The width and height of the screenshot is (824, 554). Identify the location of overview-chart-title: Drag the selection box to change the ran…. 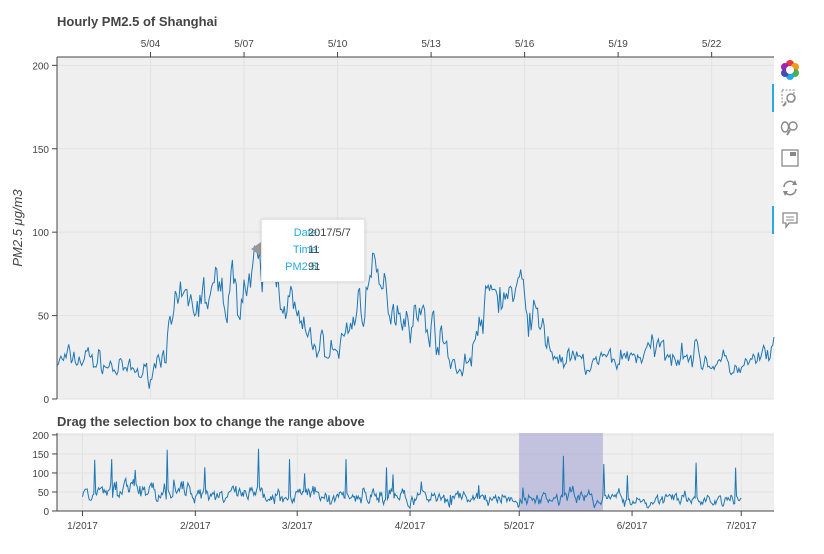
(211, 421).